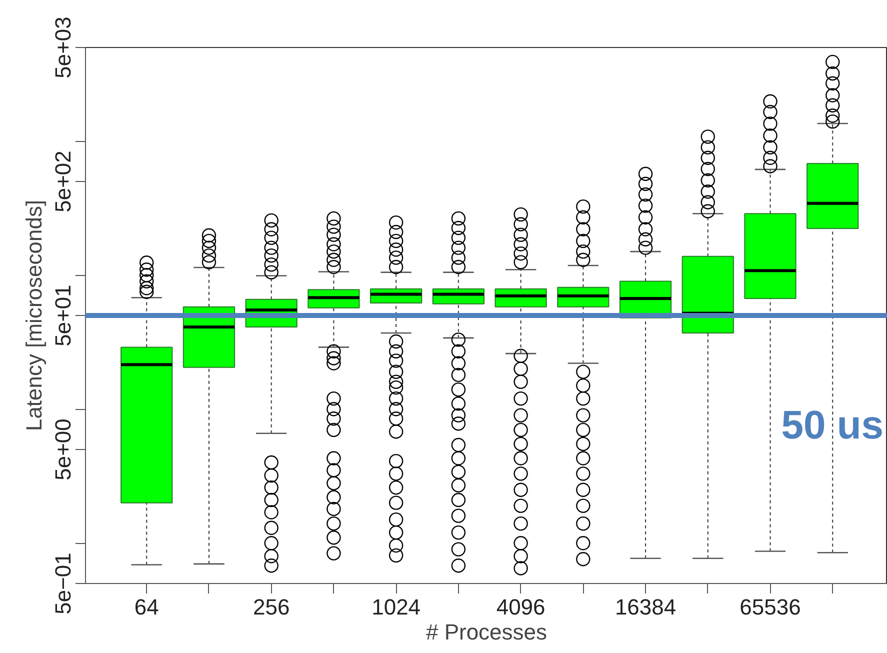 This screenshot has height=653, width=887. What do you see at coordinates (396, 607) in the screenshot?
I see `x-tick-label: 1024` at bounding box center [396, 607].